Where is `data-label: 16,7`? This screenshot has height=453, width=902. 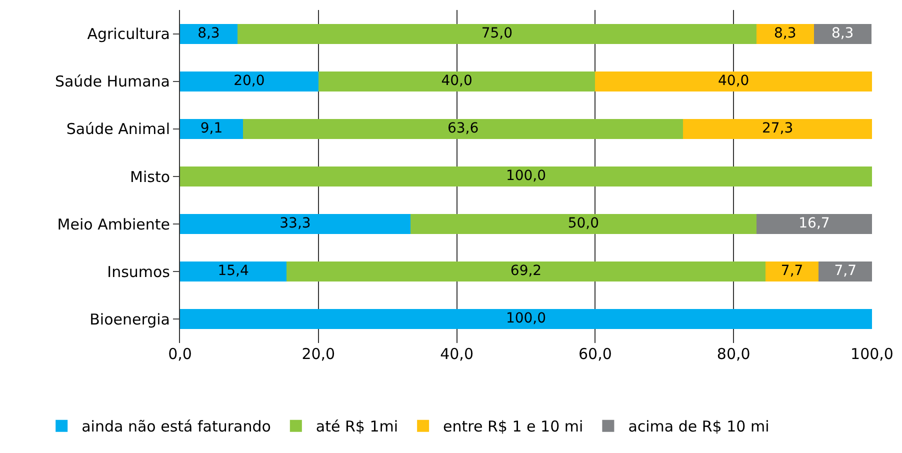 data-label: 16,7 is located at coordinates (814, 224).